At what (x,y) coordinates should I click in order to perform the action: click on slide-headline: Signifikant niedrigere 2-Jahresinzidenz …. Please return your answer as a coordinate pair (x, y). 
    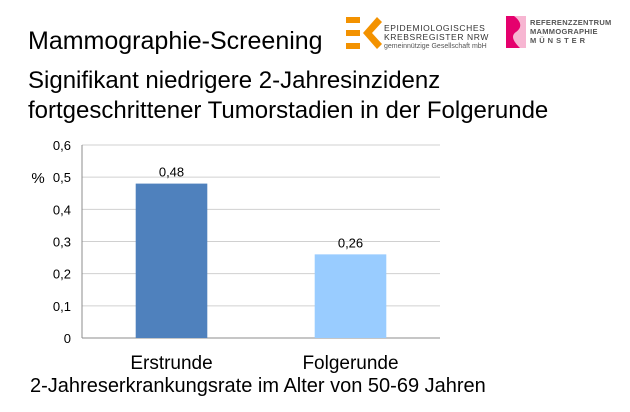
    Looking at the image, I should click on (328, 96).